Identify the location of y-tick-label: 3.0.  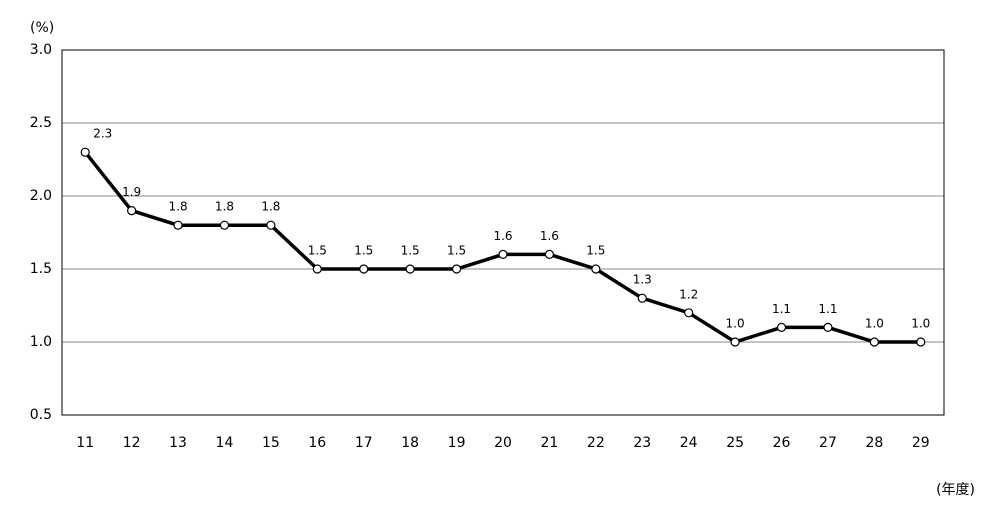
(41, 50).